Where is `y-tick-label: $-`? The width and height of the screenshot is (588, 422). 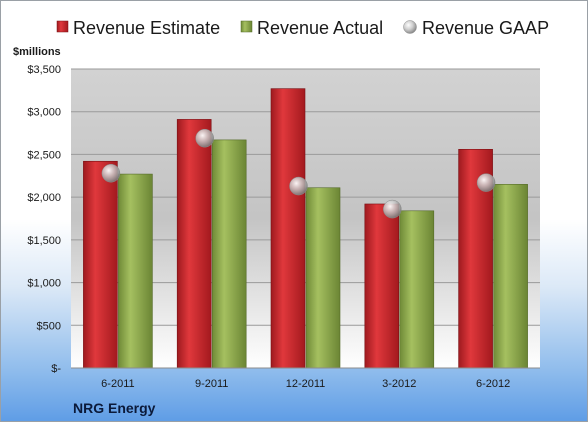
y-tick-label: $- is located at coordinates (56, 369).